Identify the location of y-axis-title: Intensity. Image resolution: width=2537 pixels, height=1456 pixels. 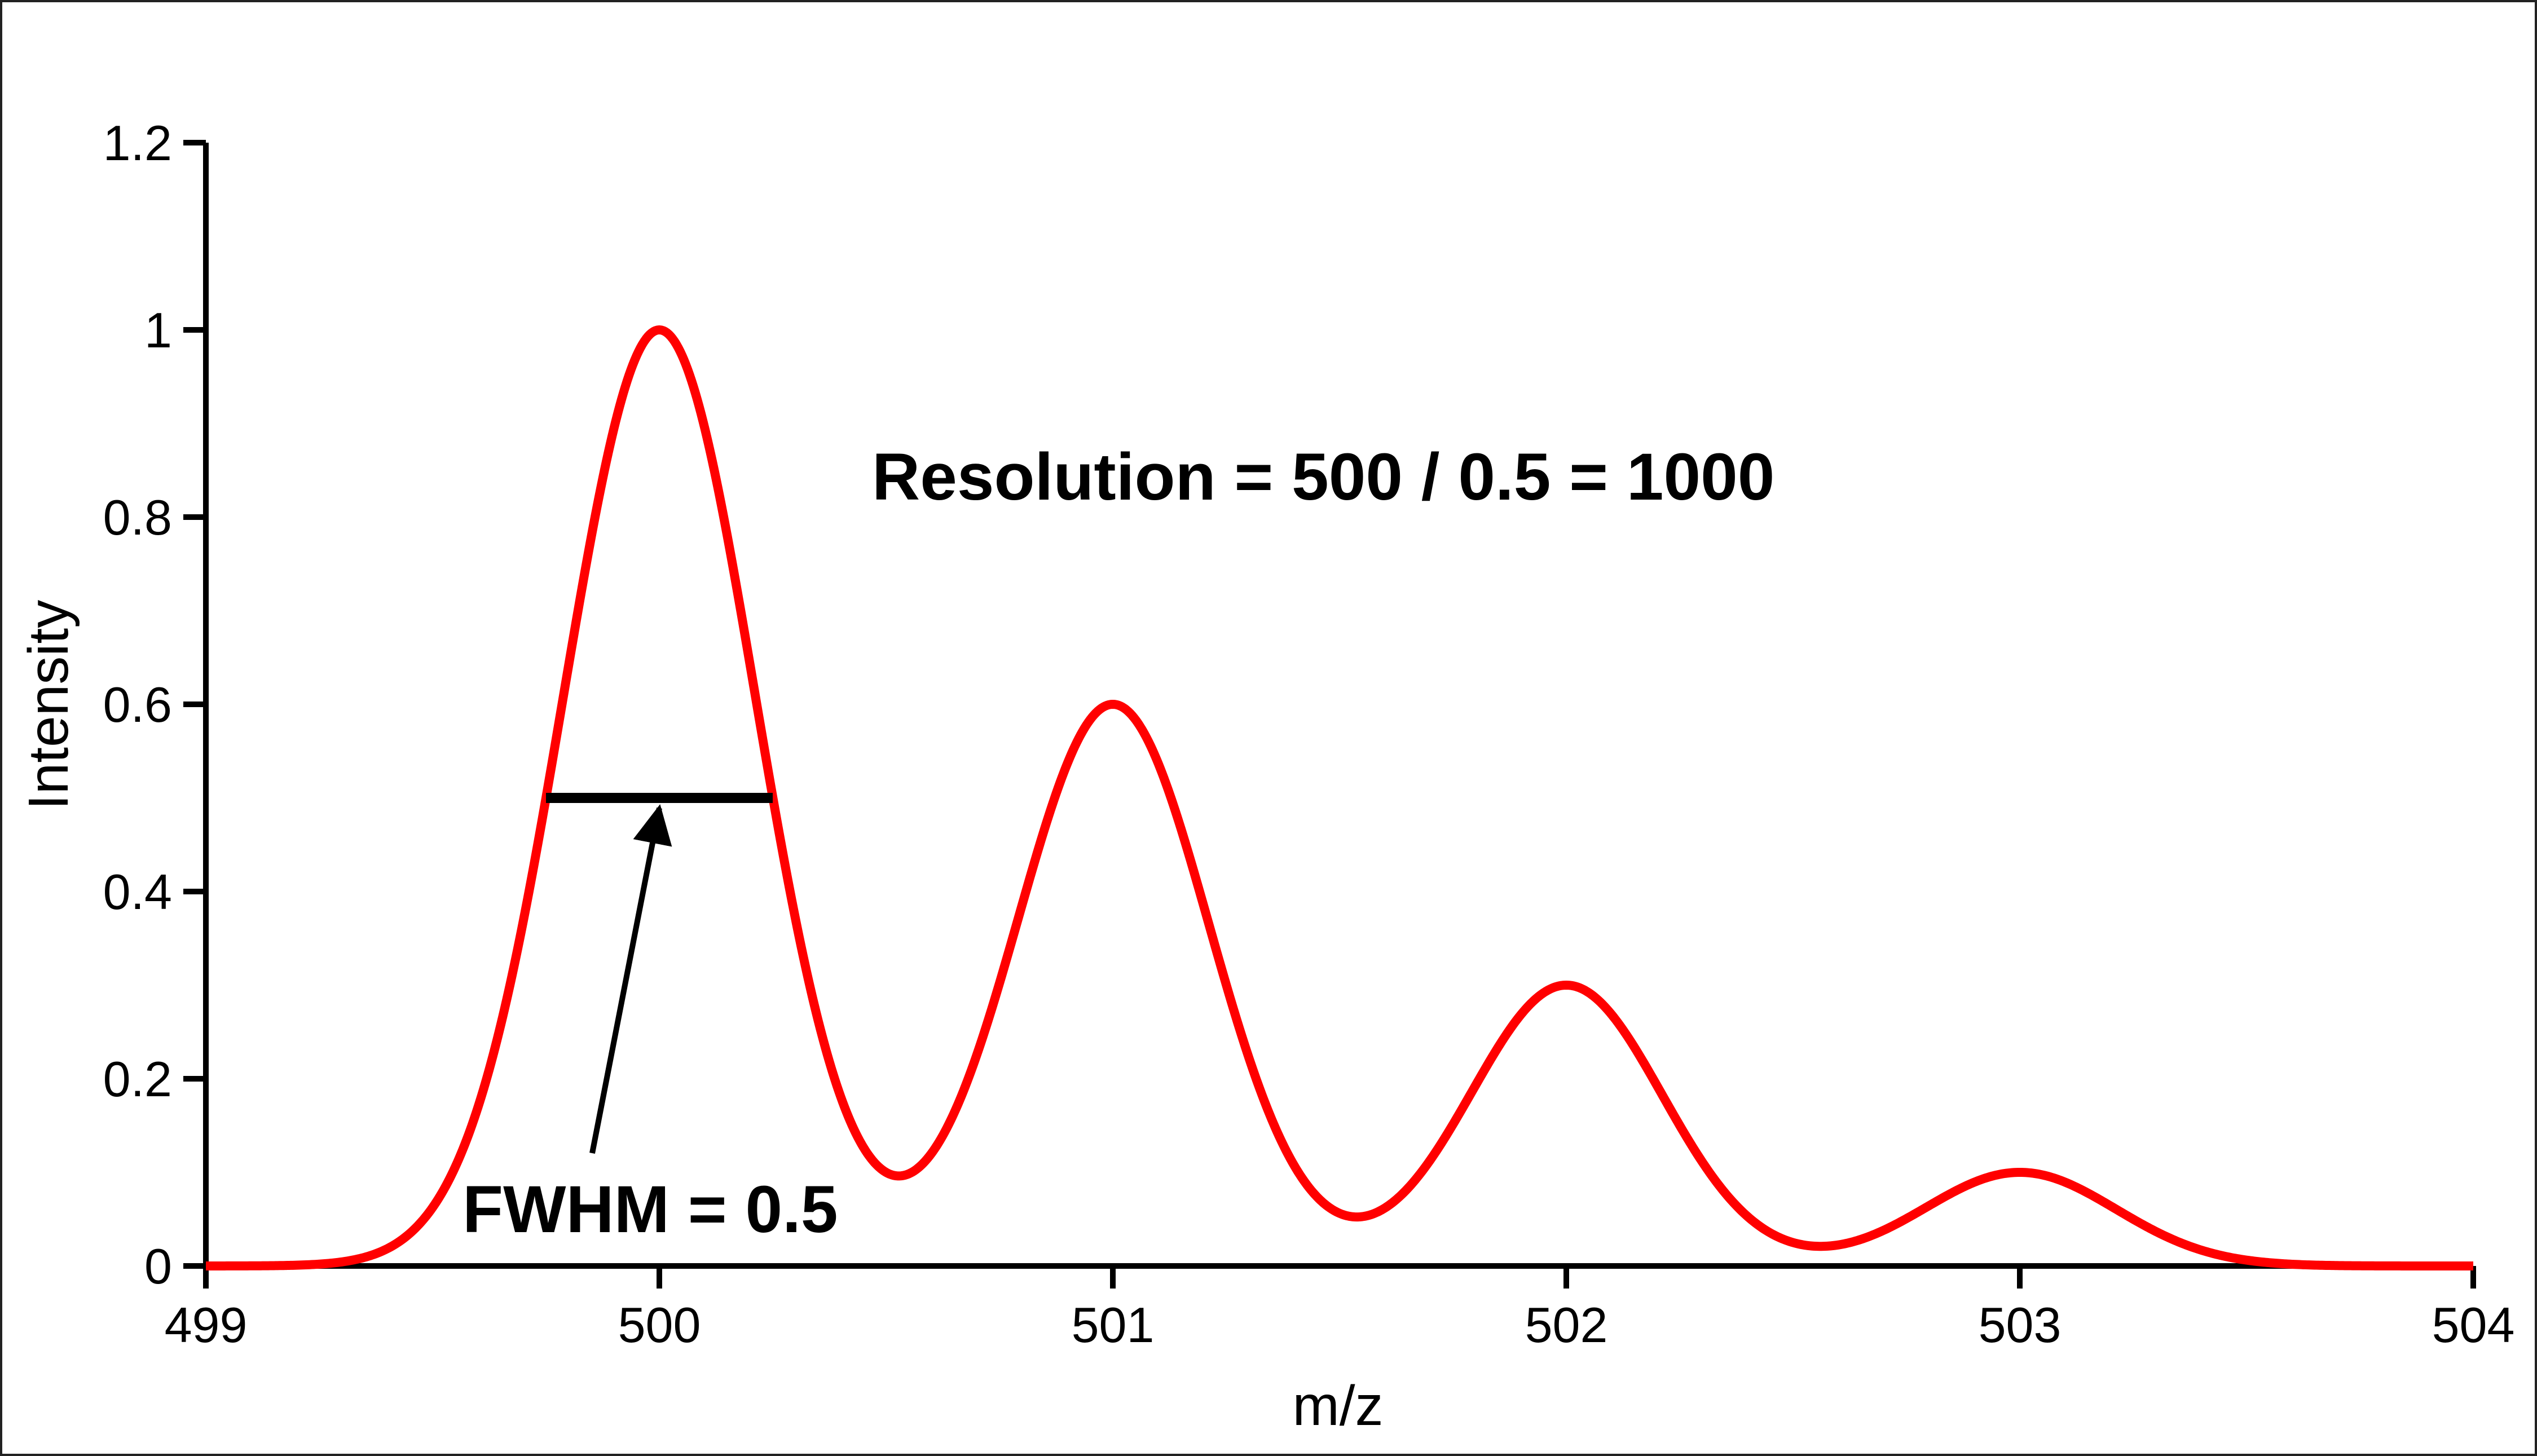
(48, 705).